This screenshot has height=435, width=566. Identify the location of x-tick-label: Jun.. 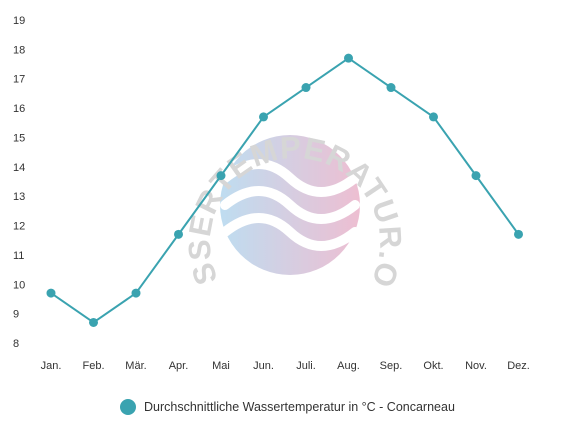
(263, 366).